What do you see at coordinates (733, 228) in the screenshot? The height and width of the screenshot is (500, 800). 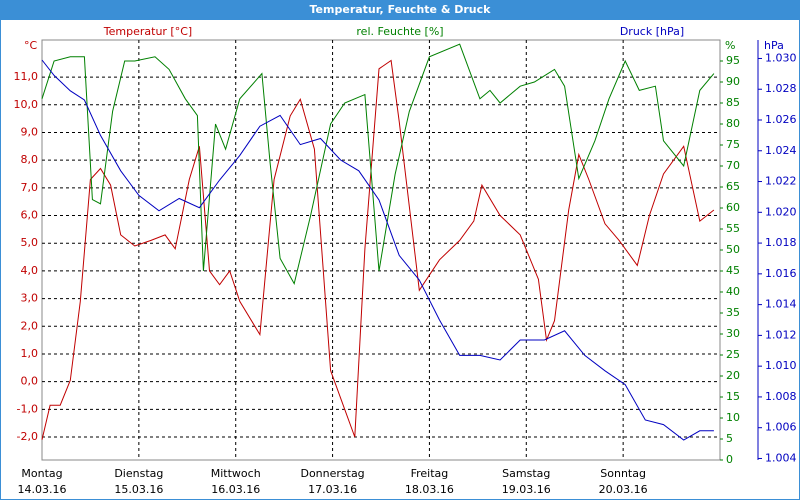 I see `y2-tick-label: 55` at bounding box center [733, 228].